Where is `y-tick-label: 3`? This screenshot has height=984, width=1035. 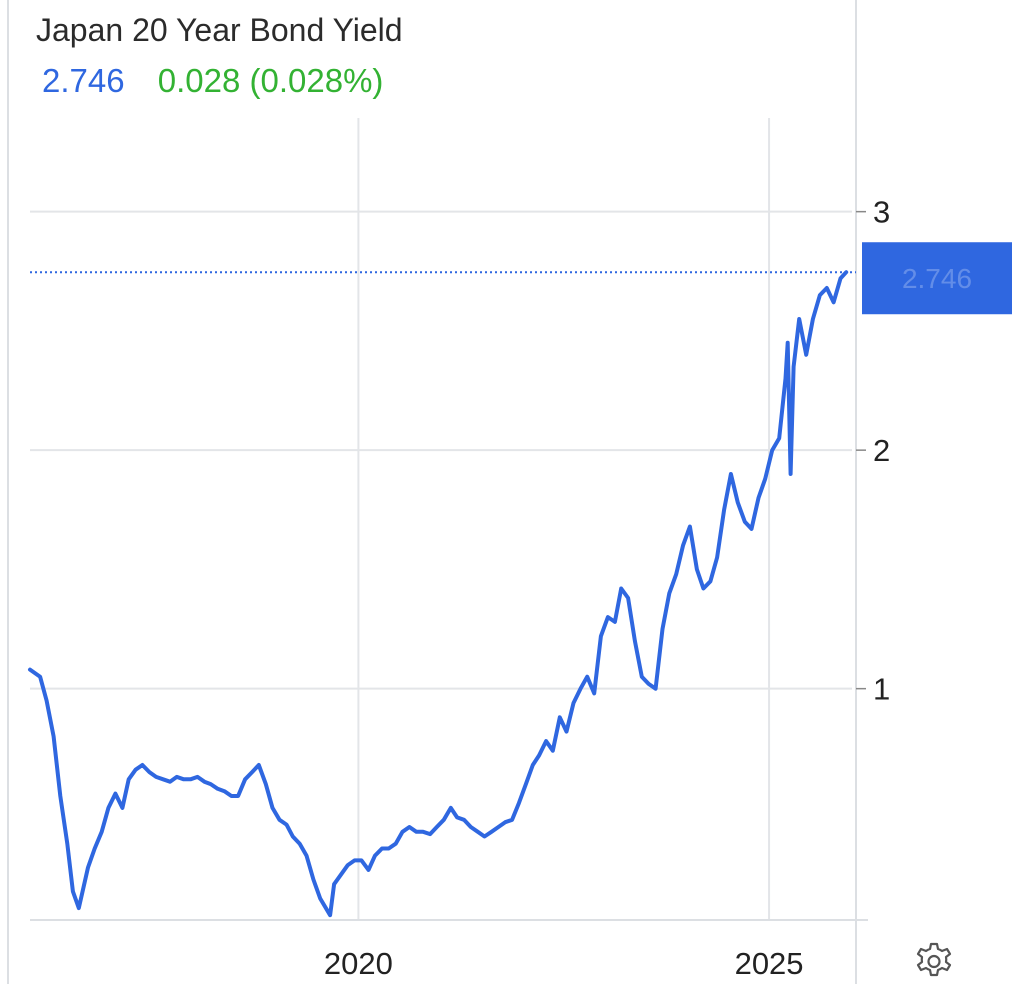
y-tick-label: 3 is located at coordinates (881, 212).